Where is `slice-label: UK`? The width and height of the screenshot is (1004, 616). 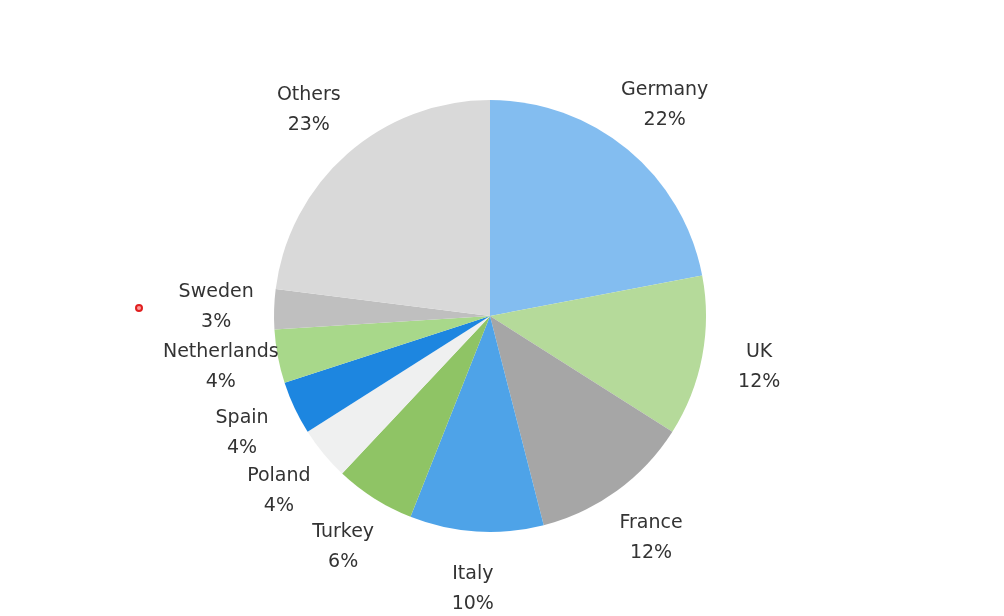 slice-label: UK is located at coordinates (759, 350).